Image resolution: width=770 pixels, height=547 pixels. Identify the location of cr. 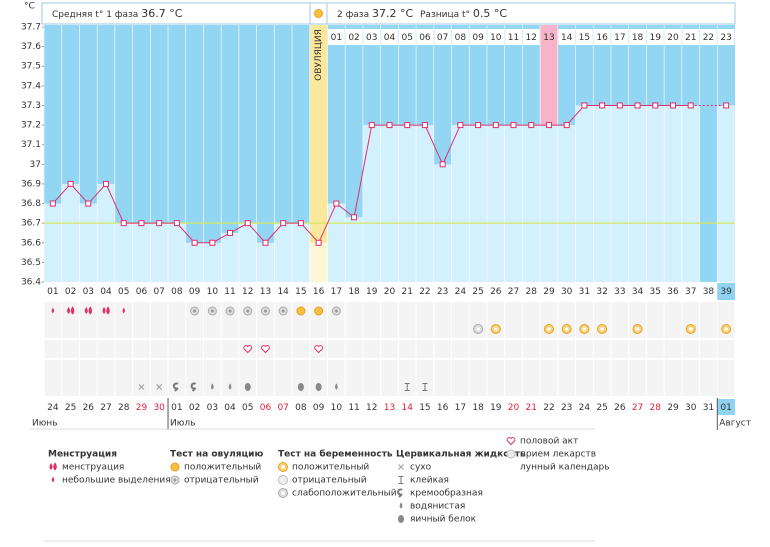
(175, 387).